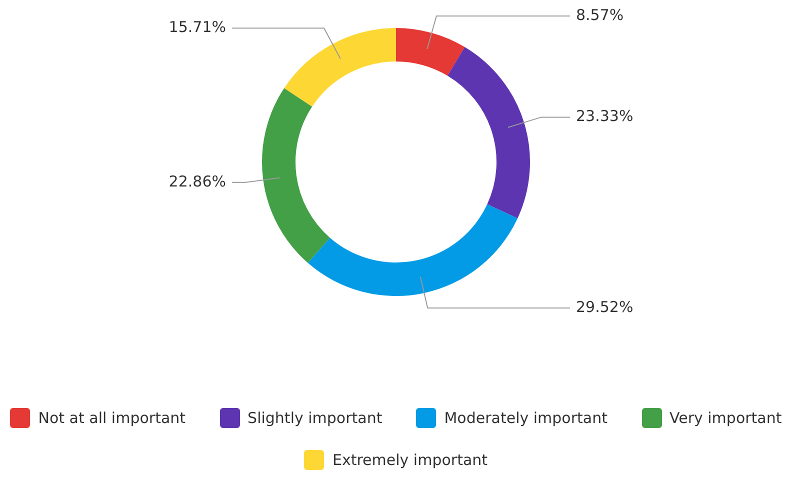 Image resolution: width=792 pixels, height=490 pixels. I want to click on data-label: 29.52%, so click(605, 307).